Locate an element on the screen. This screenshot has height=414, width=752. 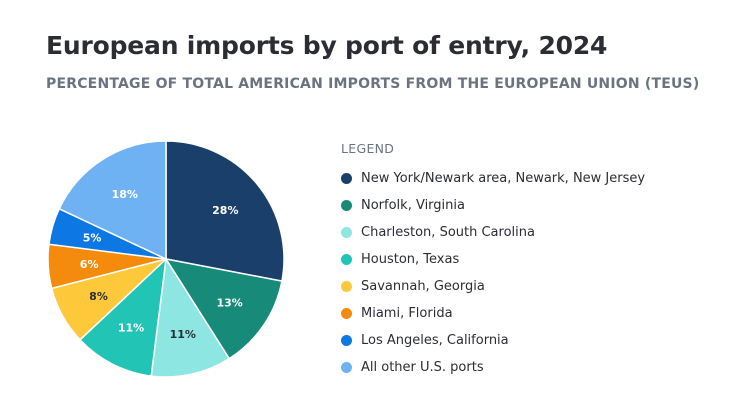
slice-value-label: 8% is located at coordinates (98, 296).